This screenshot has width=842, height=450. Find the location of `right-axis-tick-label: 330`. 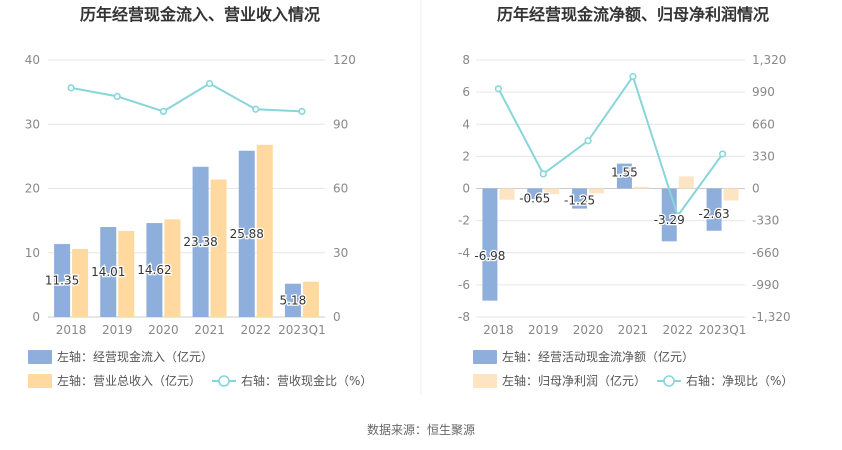

right-axis-tick-label: 330 is located at coordinates (763, 156).